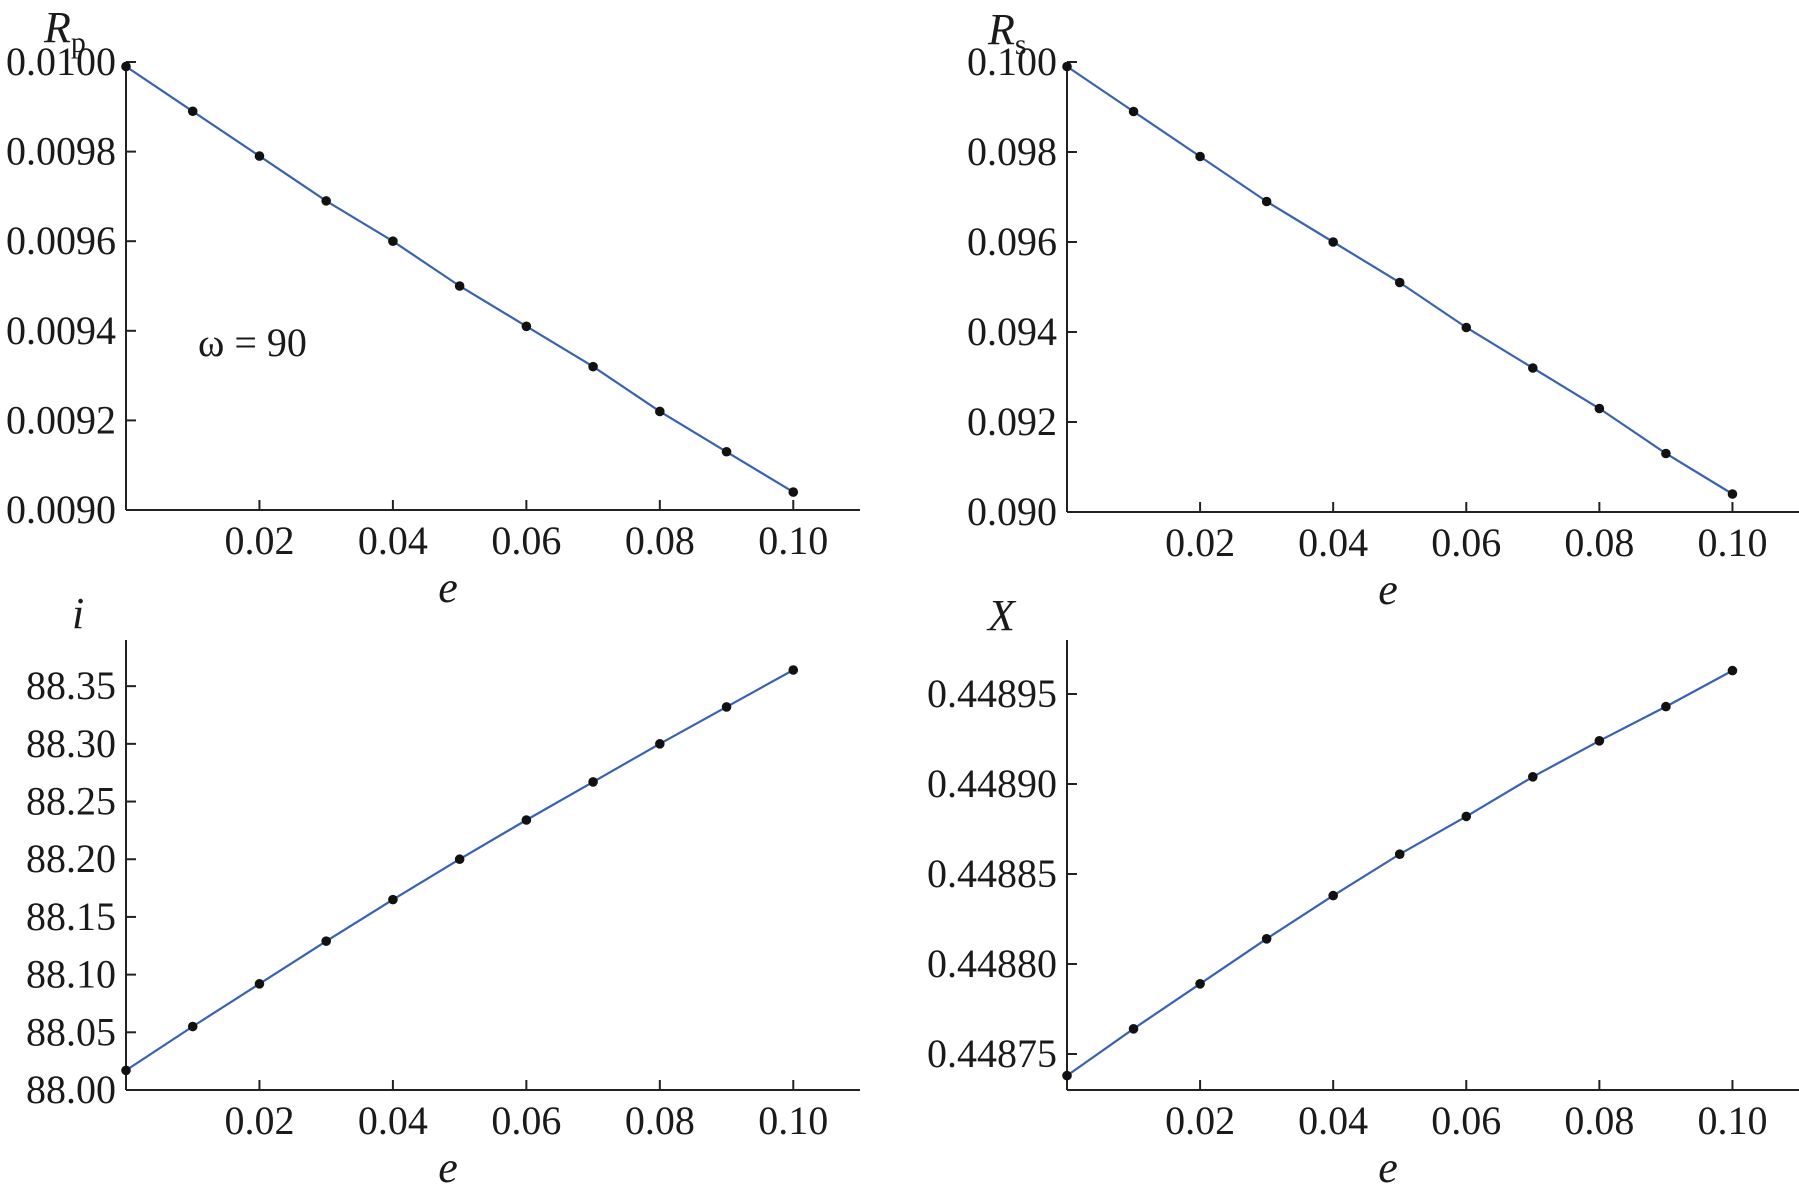 The image size is (1799, 1184). Describe the element at coordinates (61, 509) in the screenshot. I see `y-tick-label: 0.0090` at that location.